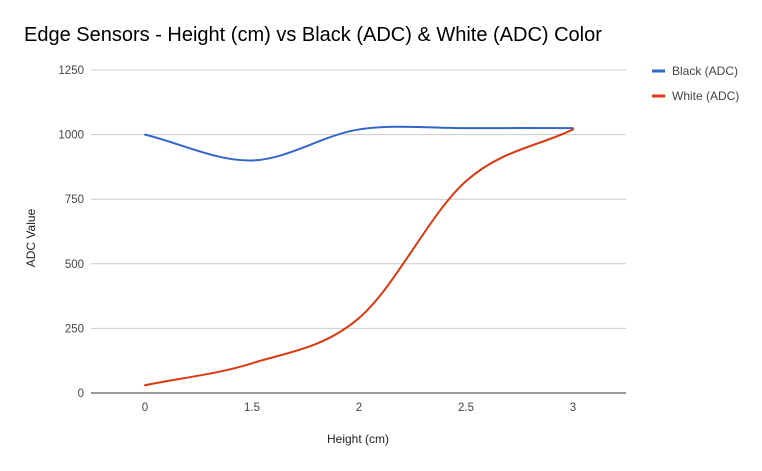 The height and width of the screenshot is (471, 762). What do you see at coordinates (31, 237) in the screenshot?
I see `y-axis-title: ADC Value` at bounding box center [31, 237].